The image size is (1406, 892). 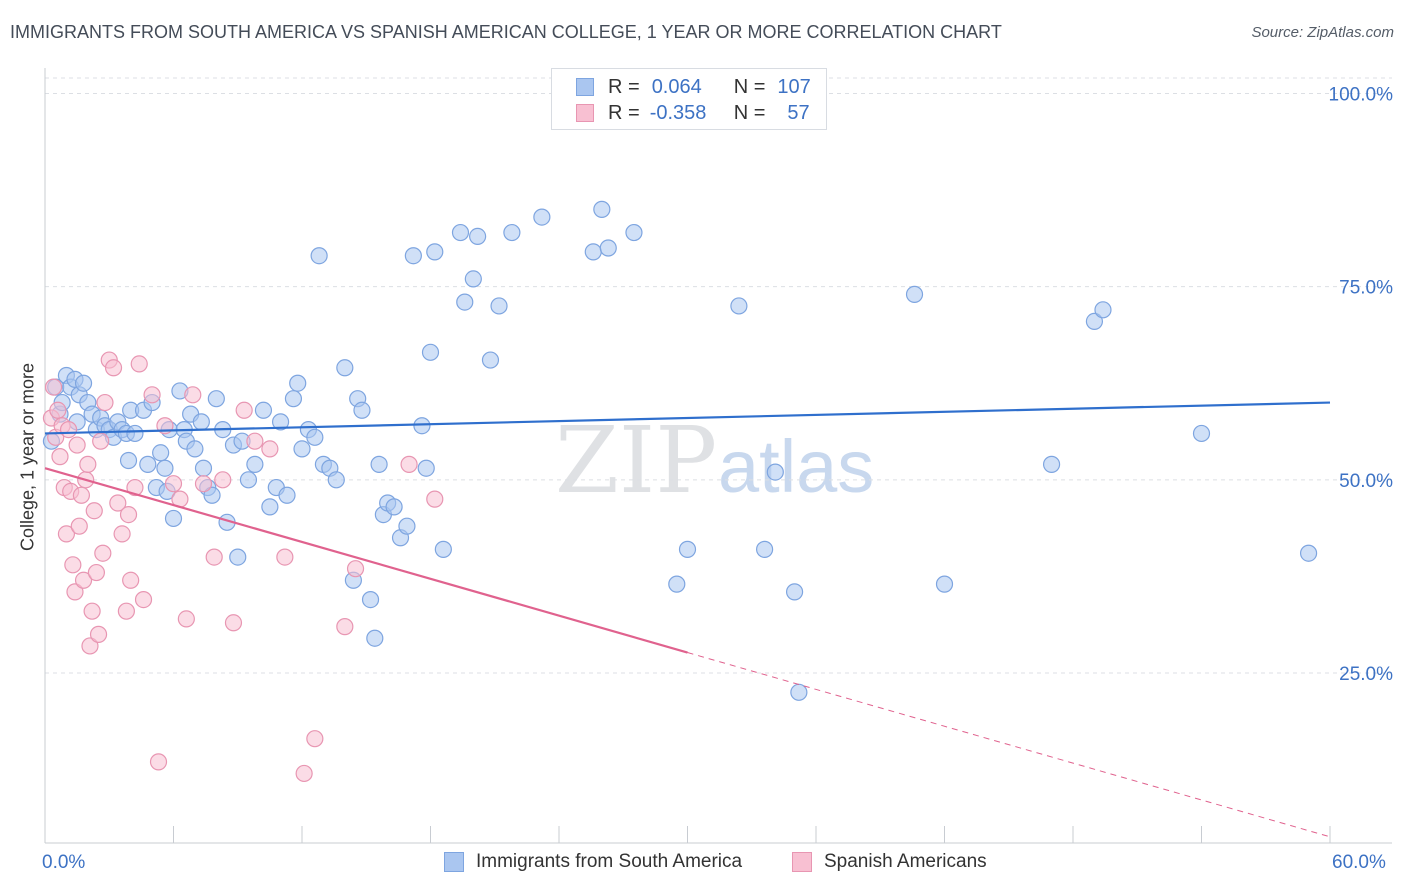 What do you see at coordinates (1361, 94) in the screenshot?
I see `y-tick-label: 100.0%` at bounding box center [1361, 94].